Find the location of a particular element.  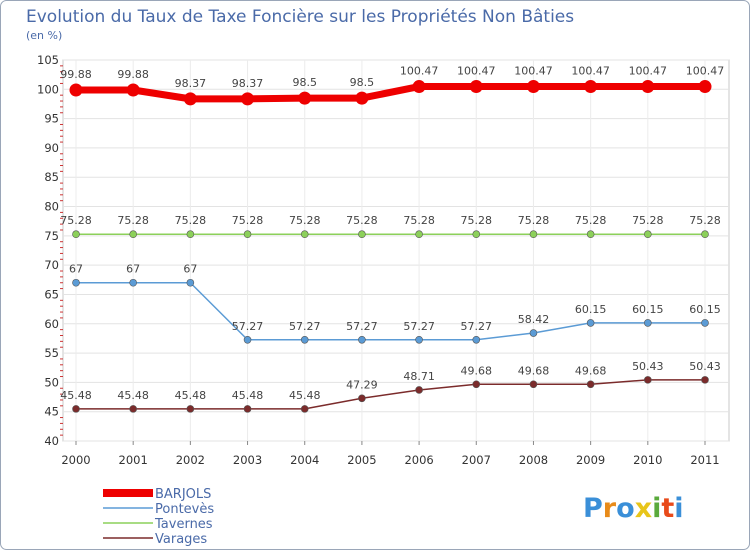

x-tick-label: 2010 is located at coordinates (647, 460).